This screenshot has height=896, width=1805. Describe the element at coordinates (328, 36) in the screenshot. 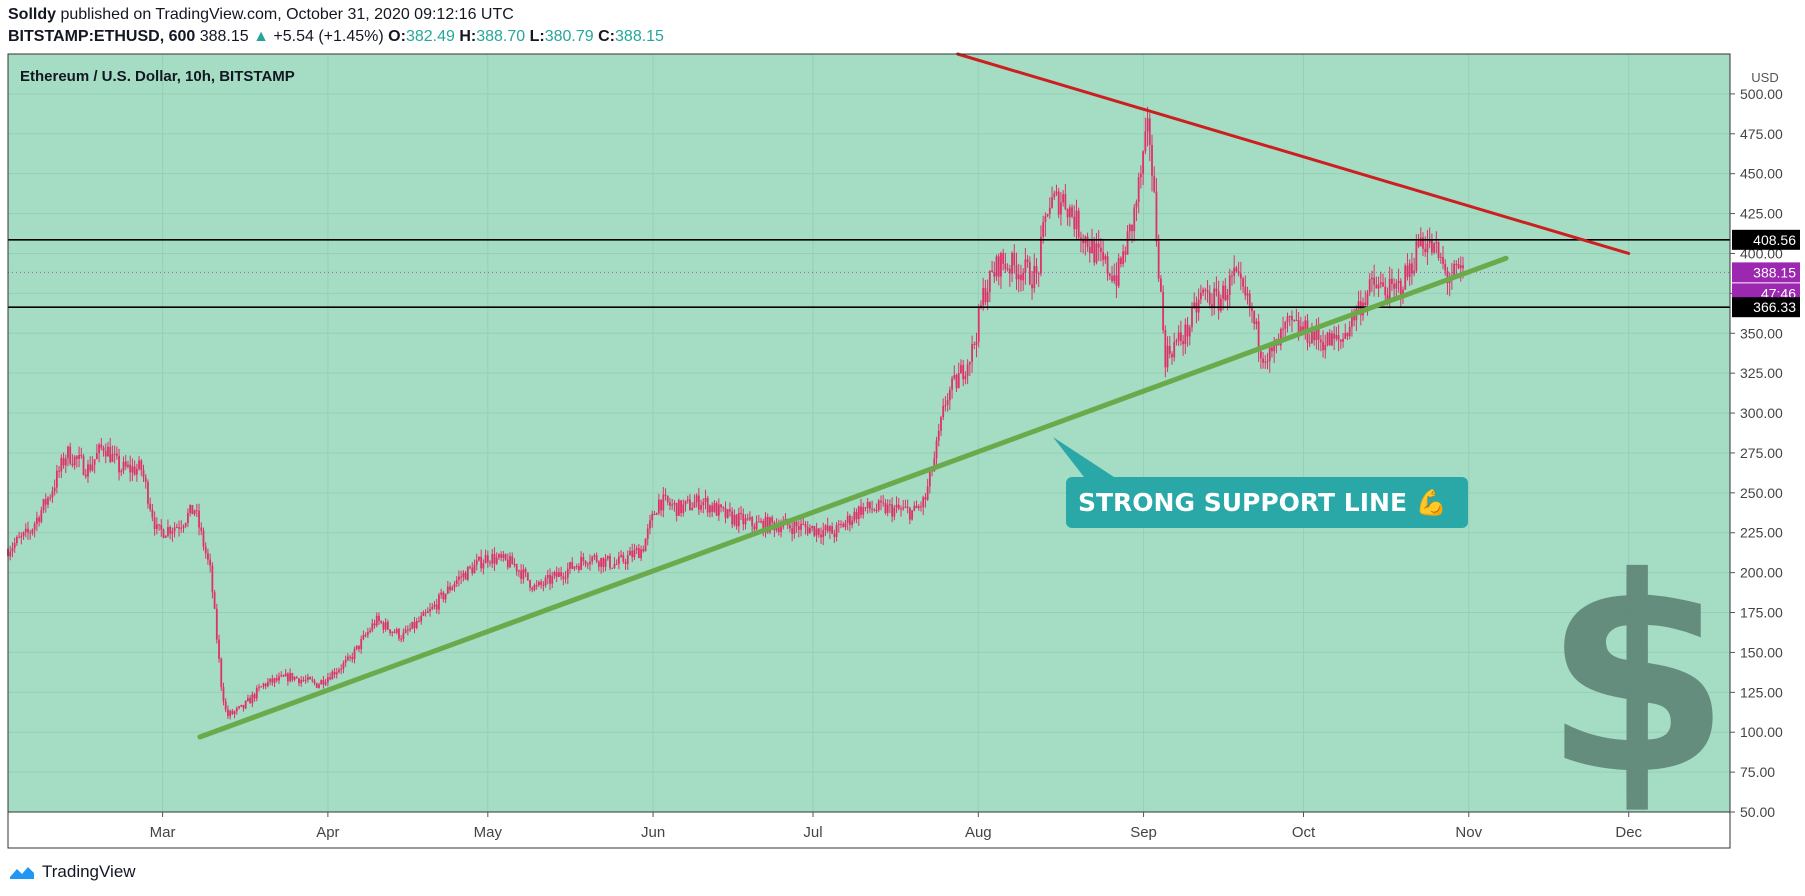

I see `change-text: +5.54 (+1.45%)` at that location.